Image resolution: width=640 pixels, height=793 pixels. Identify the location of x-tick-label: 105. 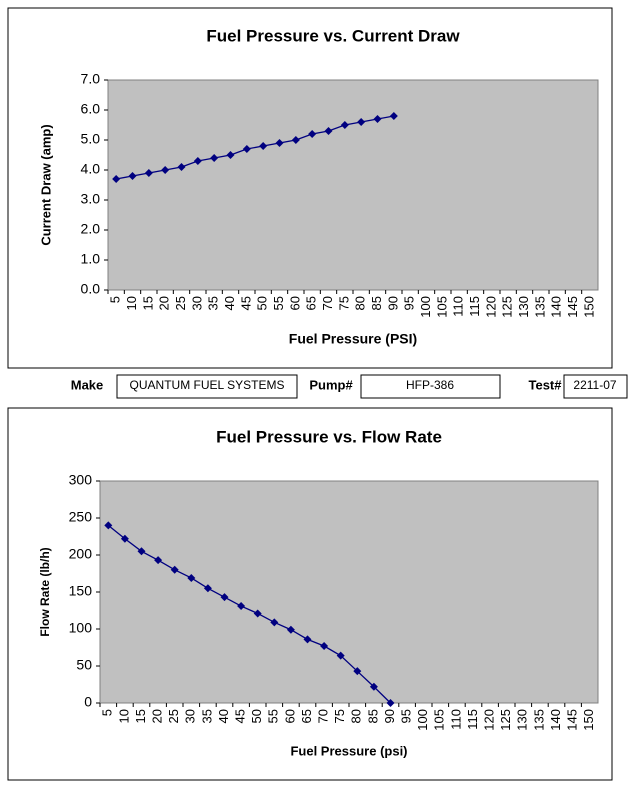
(439, 720).